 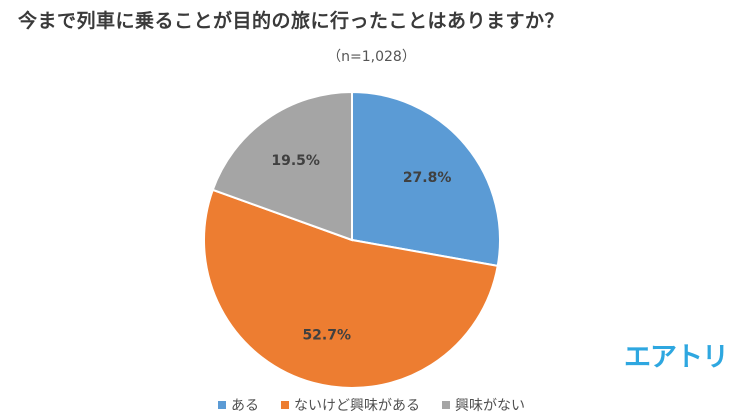 I want to click on legend-swatch-not-interested, so click(x=446, y=405).